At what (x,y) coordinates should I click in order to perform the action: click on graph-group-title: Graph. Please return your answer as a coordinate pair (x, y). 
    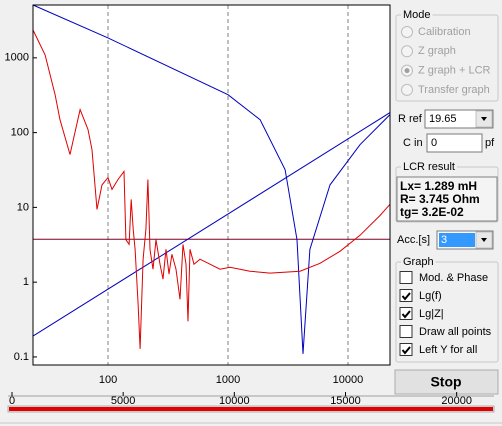
    Looking at the image, I should click on (418, 262).